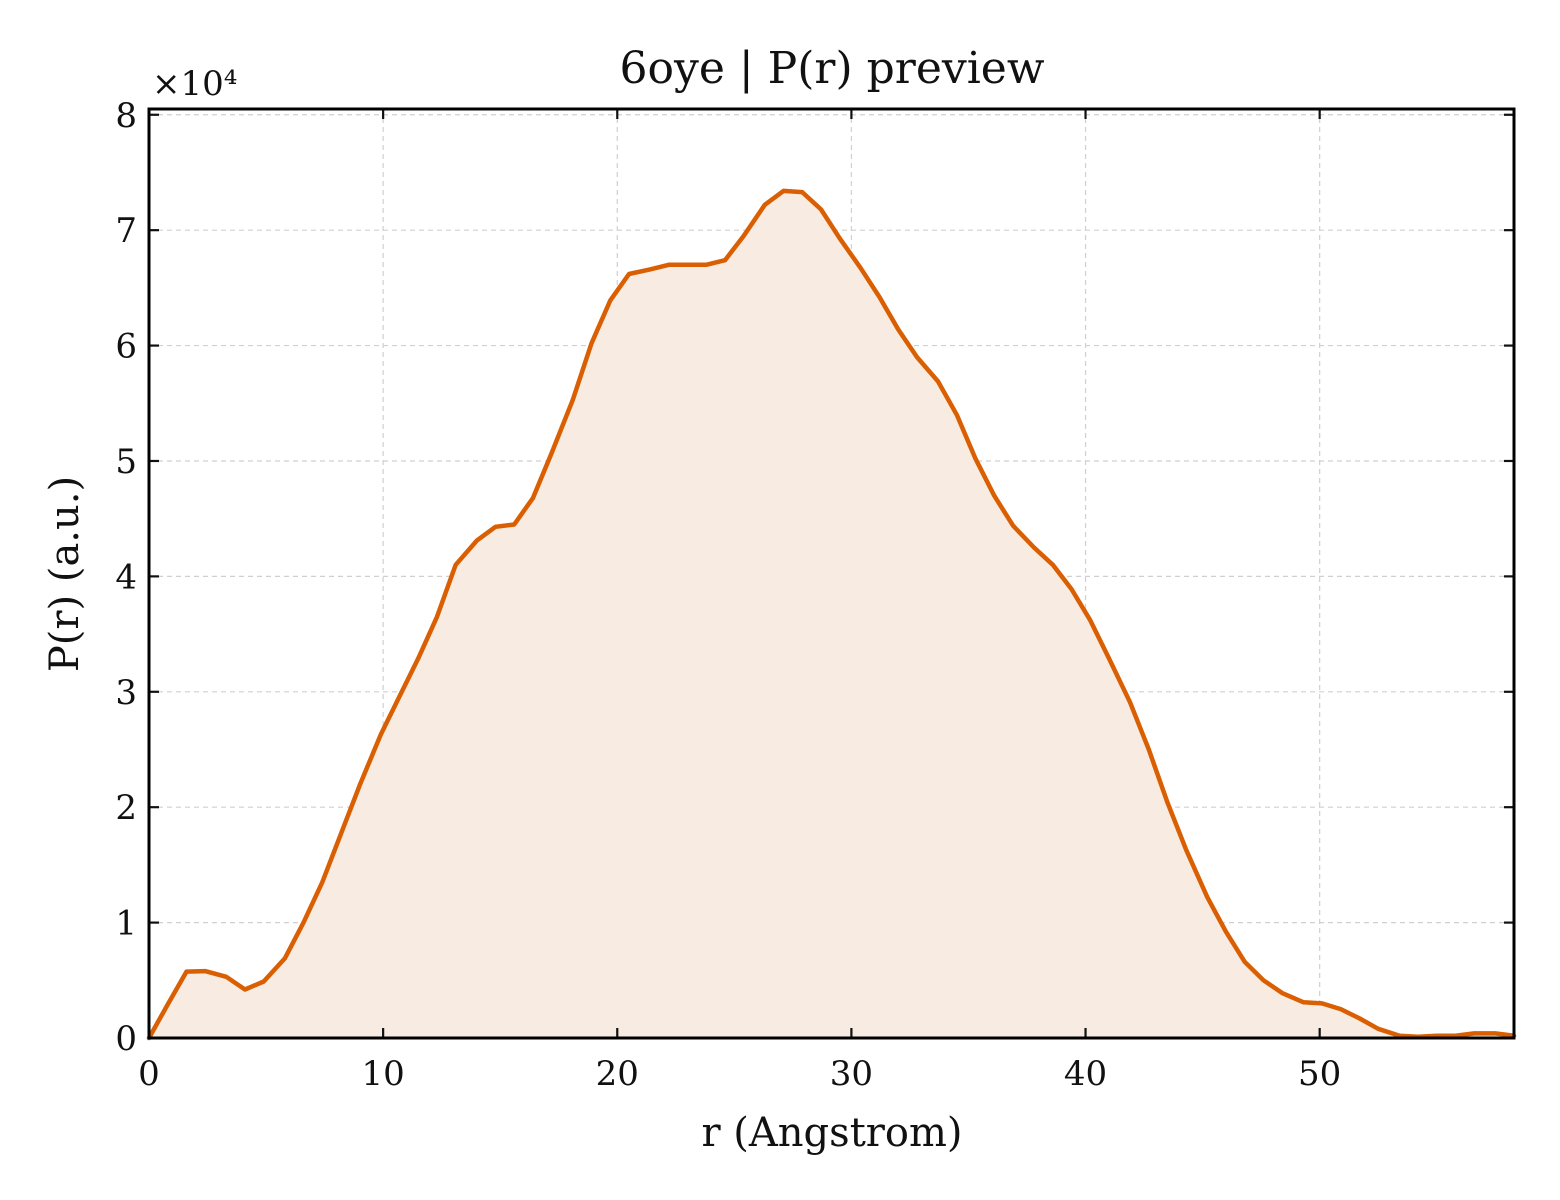 This screenshot has width=1560, height=1200. Describe the element at coordinates (126, 231) in the screenshot. I see `y-tick-label: 7` at that location.